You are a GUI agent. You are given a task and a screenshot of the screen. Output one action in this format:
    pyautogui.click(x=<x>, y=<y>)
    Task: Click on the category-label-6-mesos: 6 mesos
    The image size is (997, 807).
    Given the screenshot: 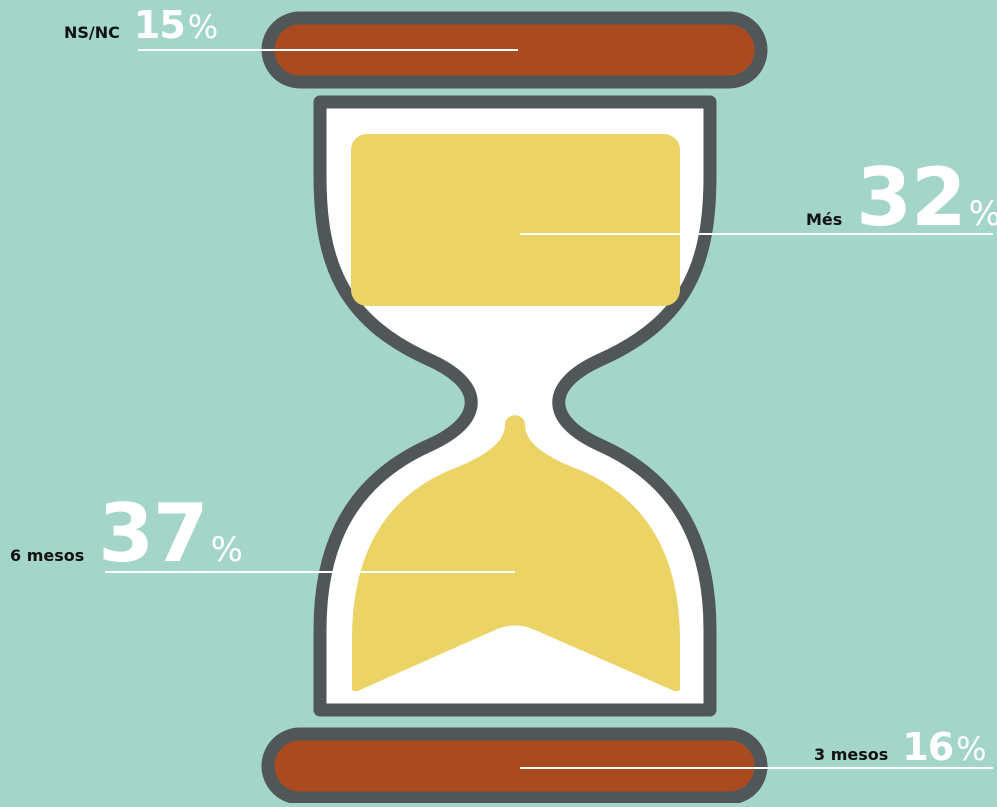 What is the action you would take?
    pyautogui.click(x=47, y=555)
    